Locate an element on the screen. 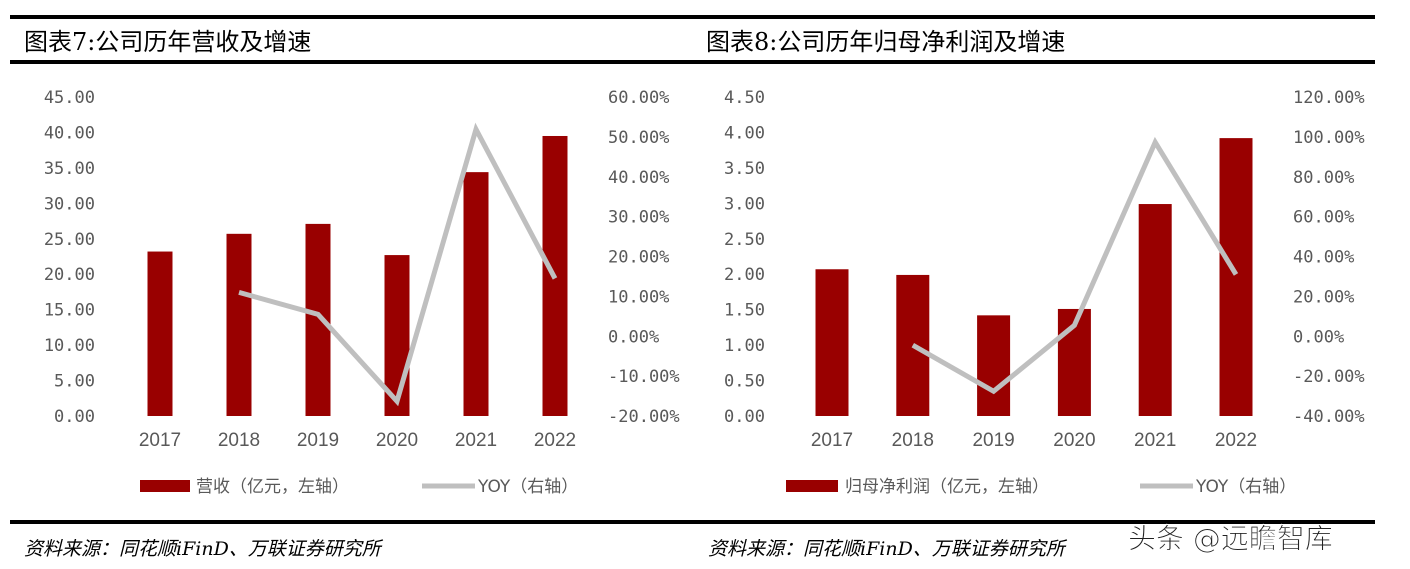 The image size is (1410, 569). left-axis-tick-label: 25.00 is located at coordinates (69, 240).